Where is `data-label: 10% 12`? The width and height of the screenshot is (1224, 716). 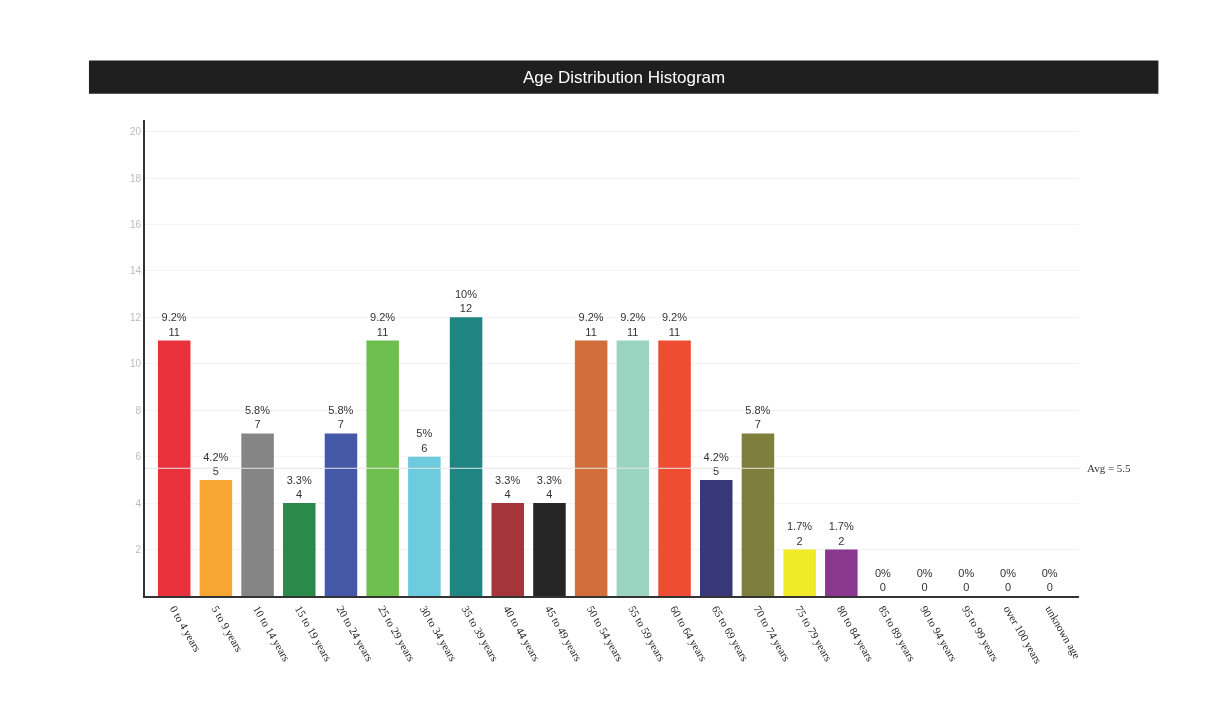
data-label: 10% 12 is located at coordinates (466, 301).